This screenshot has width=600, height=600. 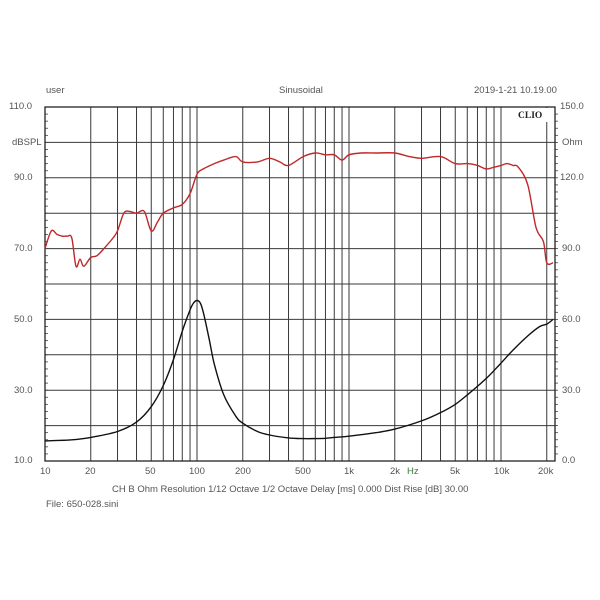 I want to click on x-tick-1k: 1k, so click(x=349, y=471).